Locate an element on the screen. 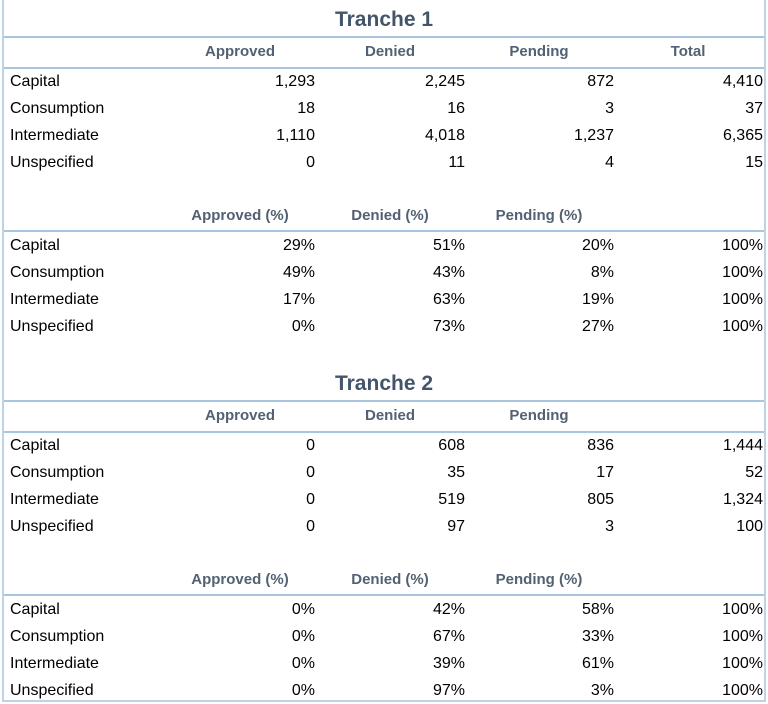 The width and height of the screenshot is (768, 704). cell-value: 27% is located at coordinates (597, 326).